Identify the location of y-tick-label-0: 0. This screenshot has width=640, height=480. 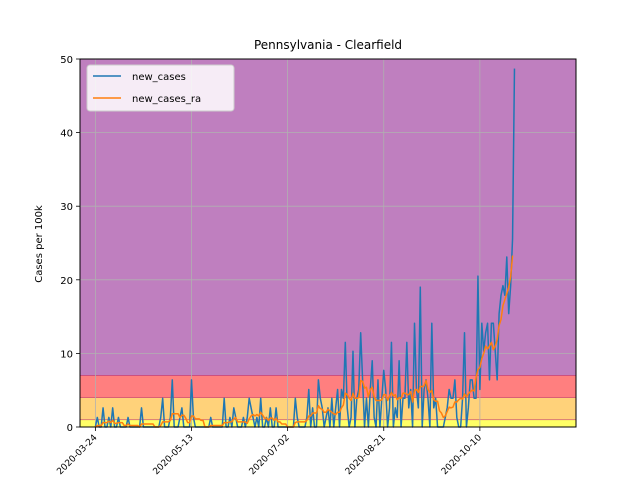
(70, 428).